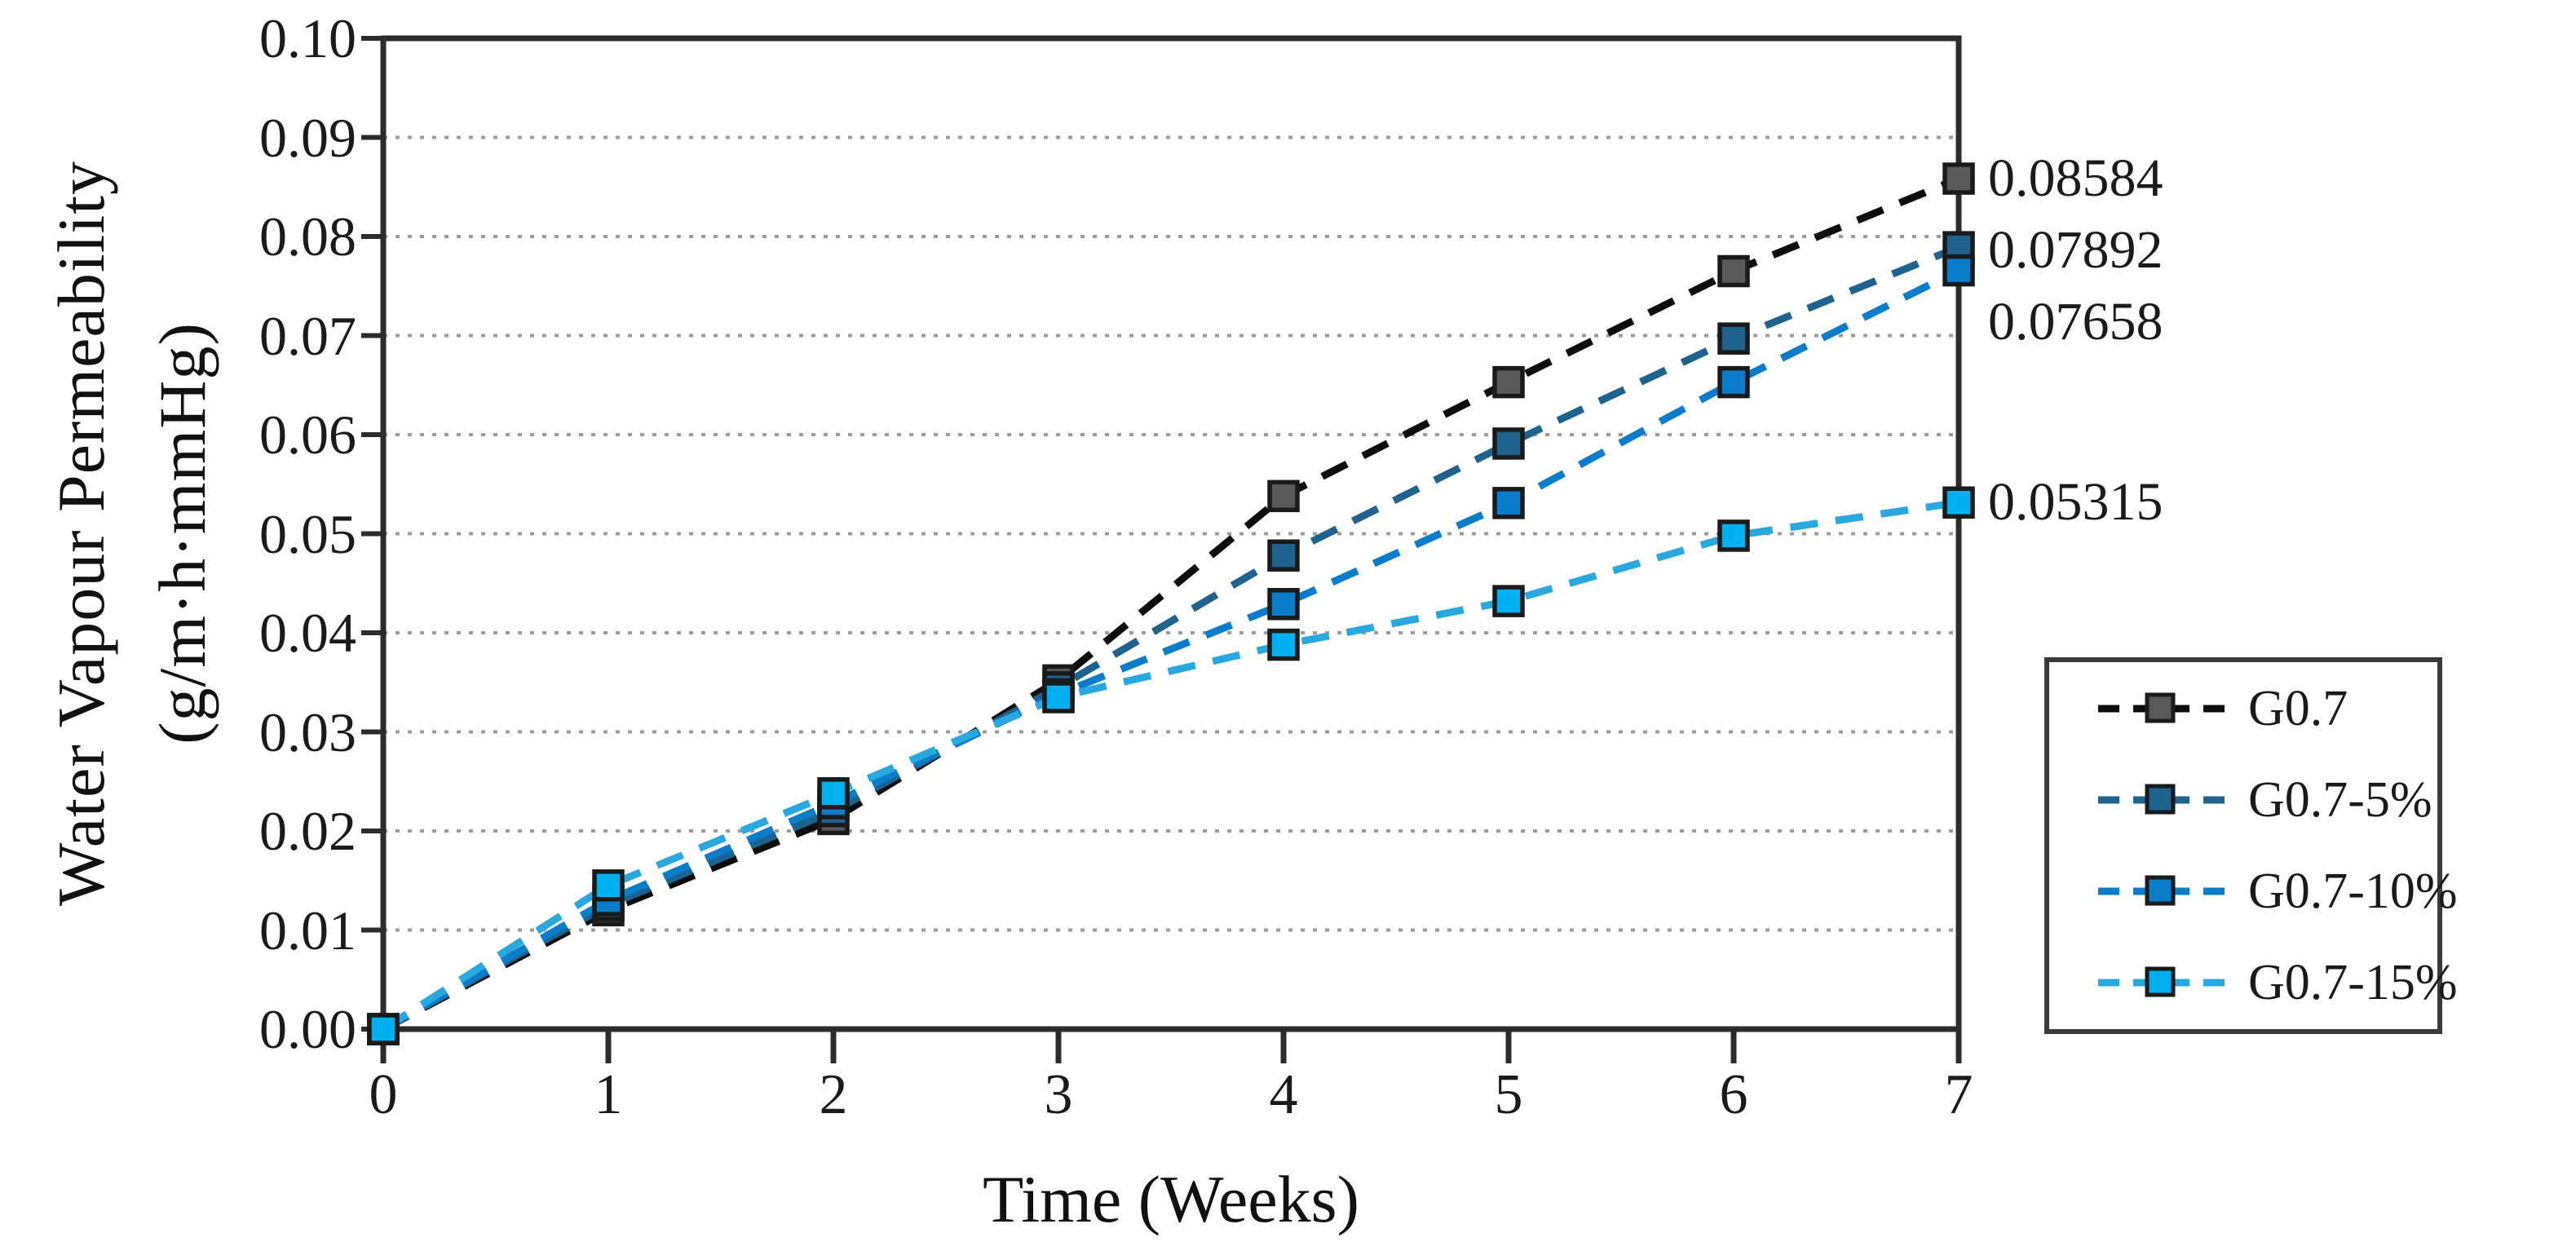  Describe the element at coordinates (81, 533) in the screenshot. I see `y-axis-title-line1: Water Vapour Permeability` at that location.